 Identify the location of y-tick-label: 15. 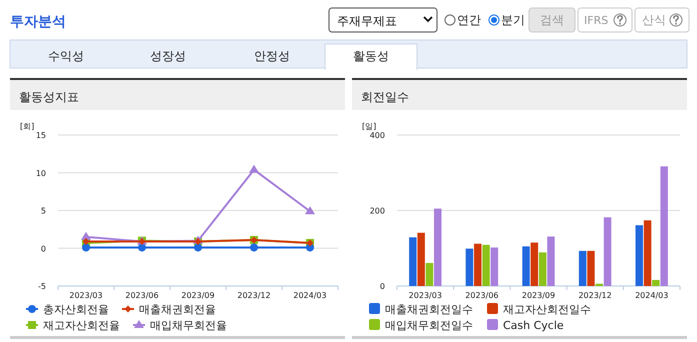
(41, 135).